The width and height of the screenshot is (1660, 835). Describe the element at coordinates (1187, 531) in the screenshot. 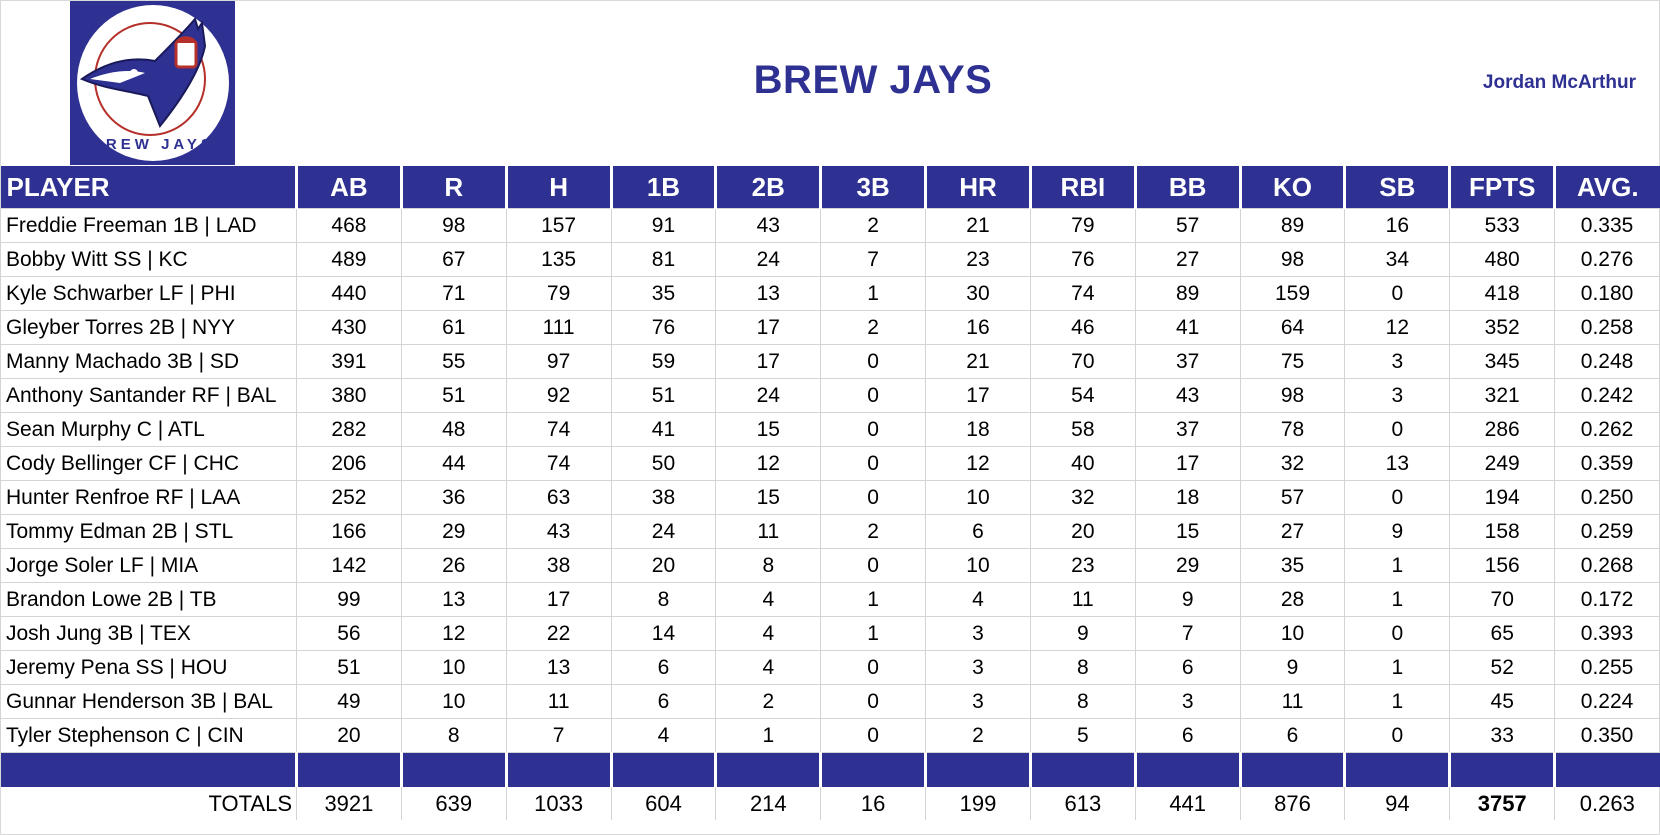

I see `stat-cell: 15` at that location.